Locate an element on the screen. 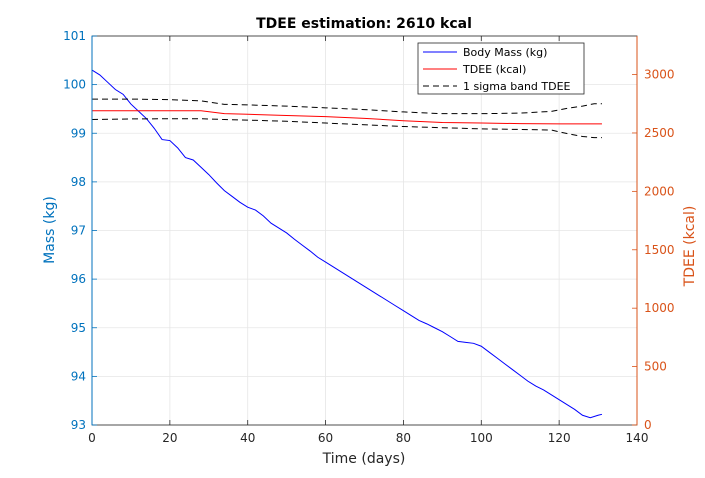 Image resolution: width=705 pixels, height=478 pixels. x-tick-label: 60 is located at coordinates (325, 438).